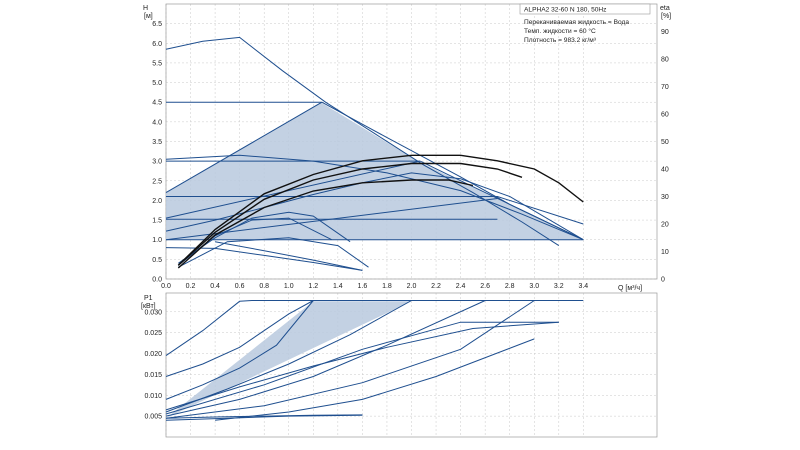 Image resolution: width=800 pixels, height=450 pixels. Describe the element at coordinates (583, 286) in the screenshot. I see `flow-tick-label: 3.4` at that location.